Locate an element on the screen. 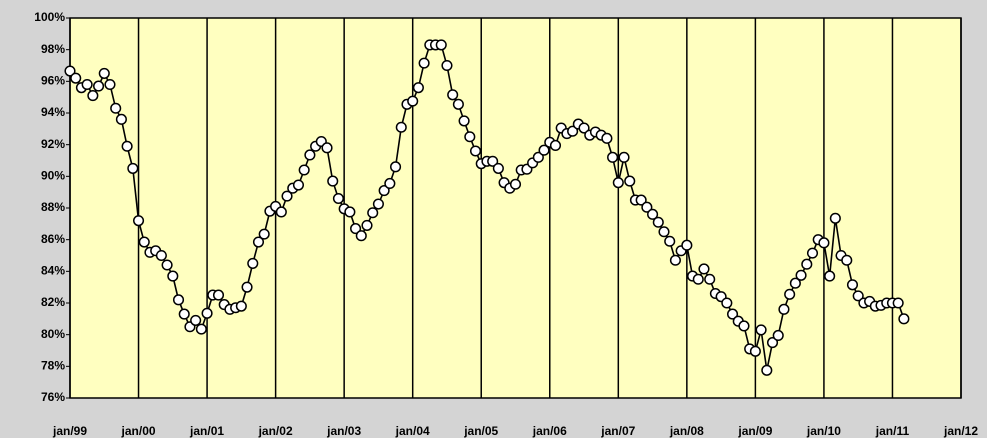 Image resolution: width=987 pixels, height=438 pixels. x-tick-label: jan/09 is located at coordinates (754, 431).